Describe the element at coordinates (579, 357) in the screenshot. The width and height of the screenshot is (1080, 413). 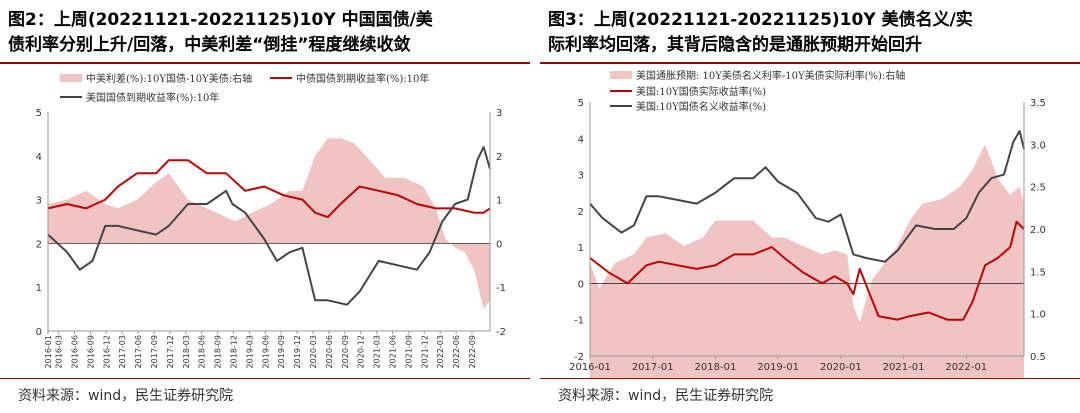
I see `y-left-tick-label: -2` at that location.